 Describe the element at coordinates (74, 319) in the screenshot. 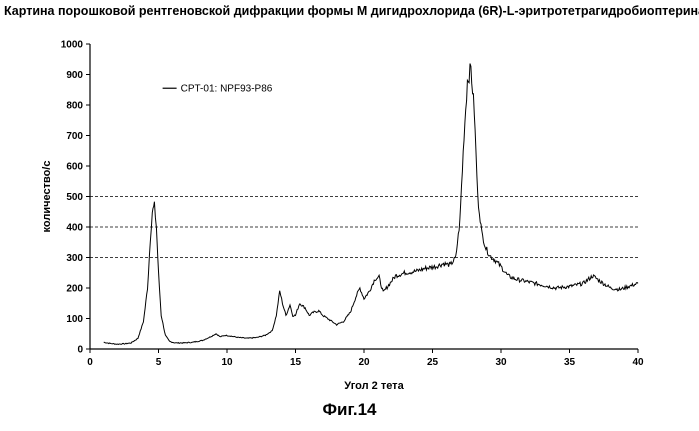

I see `y-tick-label: 100` at that location.